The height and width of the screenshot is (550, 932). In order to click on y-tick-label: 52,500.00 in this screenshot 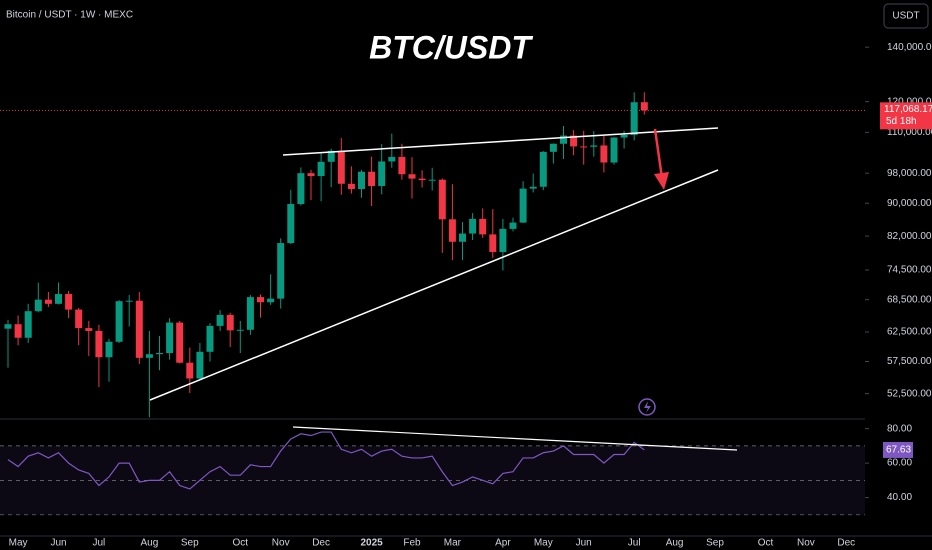, I will do `click(909, 393)`.